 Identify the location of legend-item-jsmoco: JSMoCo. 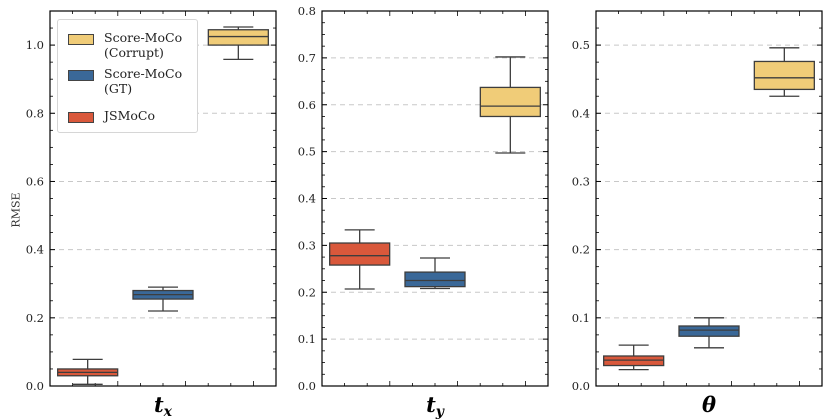
(111, 115).